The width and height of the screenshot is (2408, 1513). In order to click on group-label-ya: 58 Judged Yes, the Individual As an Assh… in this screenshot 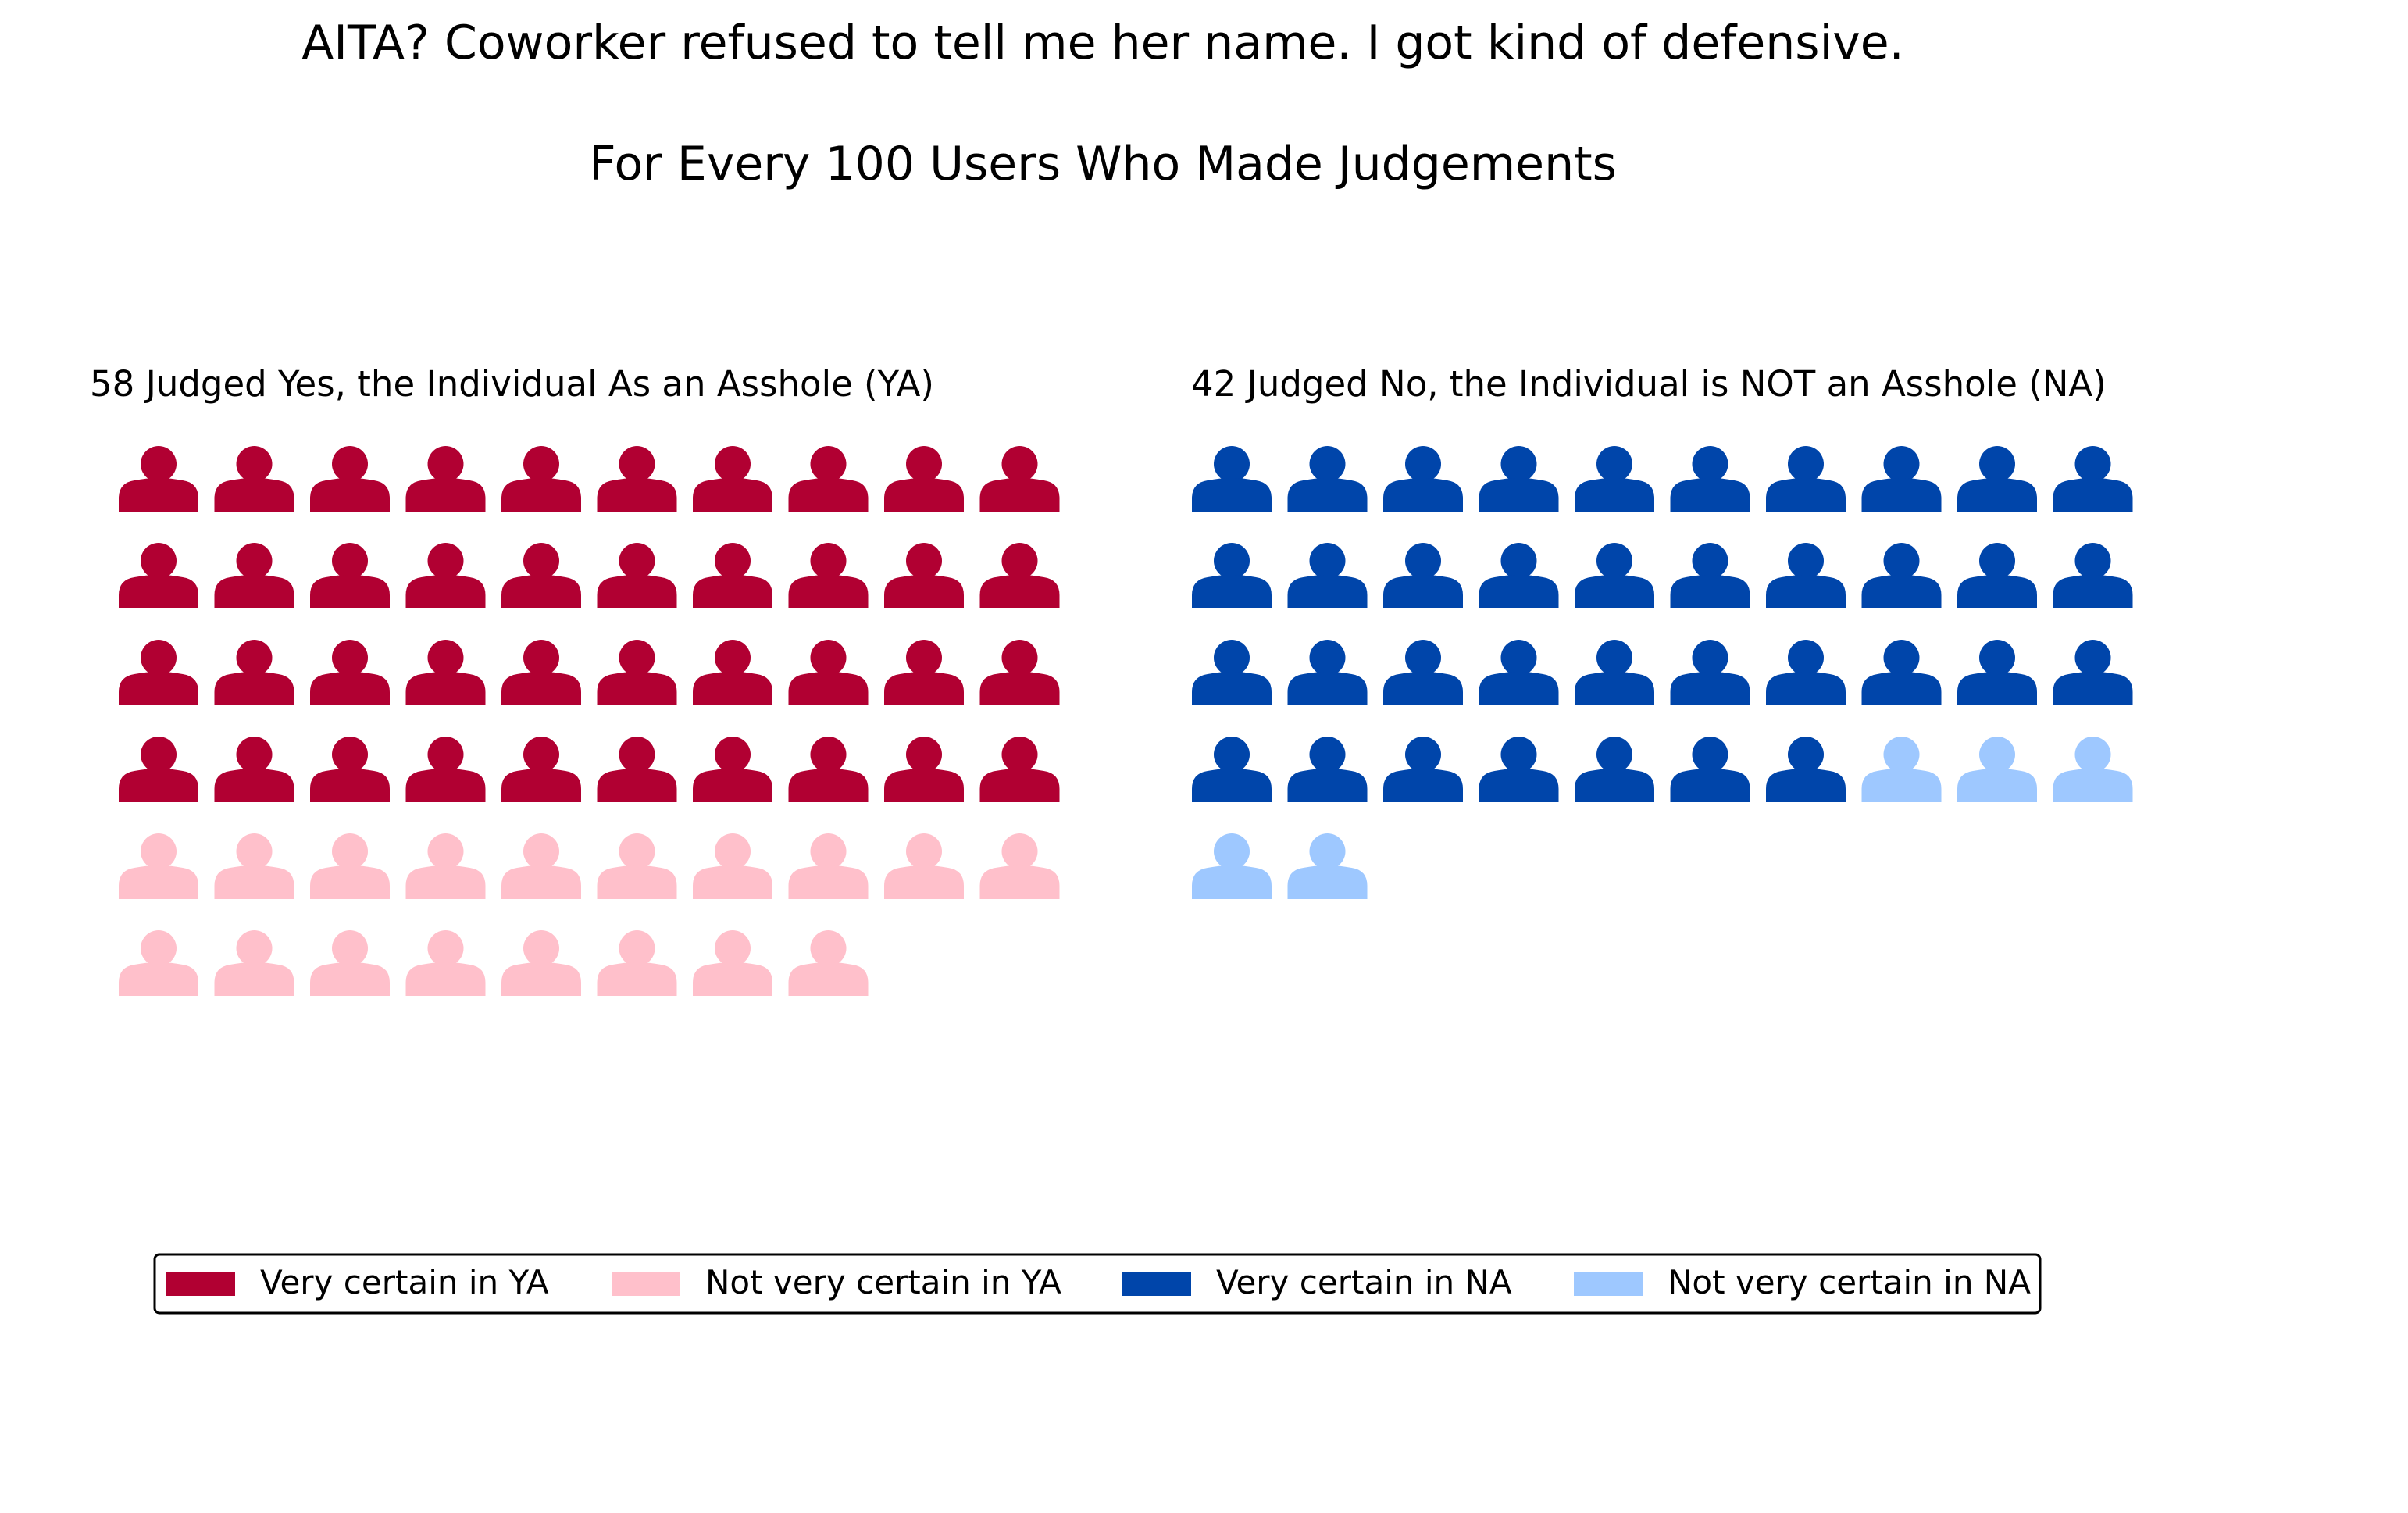, I will do `click(512, 384)`.